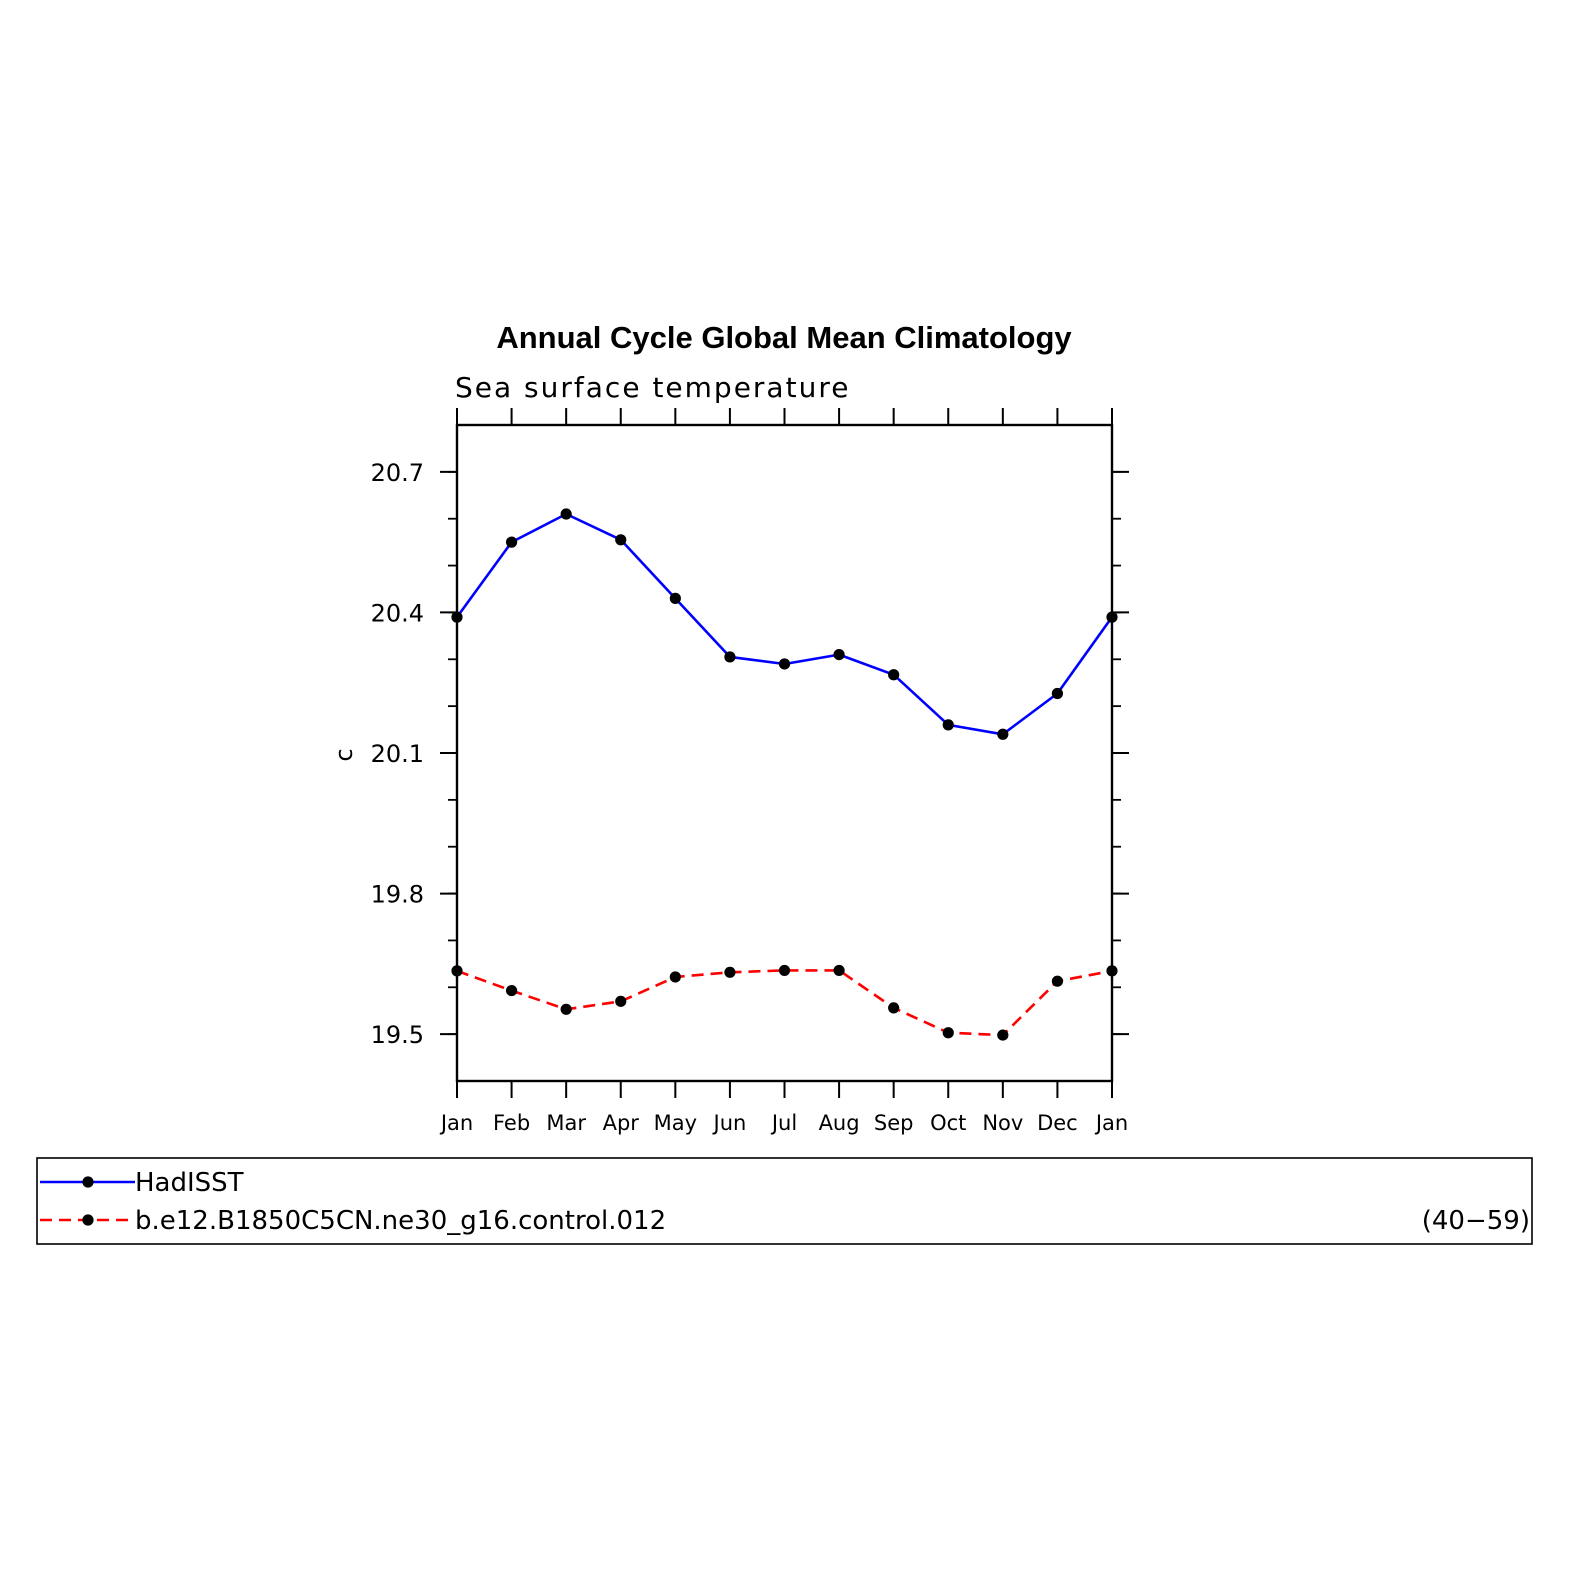 The width and height of the screenshot is (1575, 1579). Describe the element at coordinates (675, 1123) in the screenshot. I see `x-tick-label: May` at that location.